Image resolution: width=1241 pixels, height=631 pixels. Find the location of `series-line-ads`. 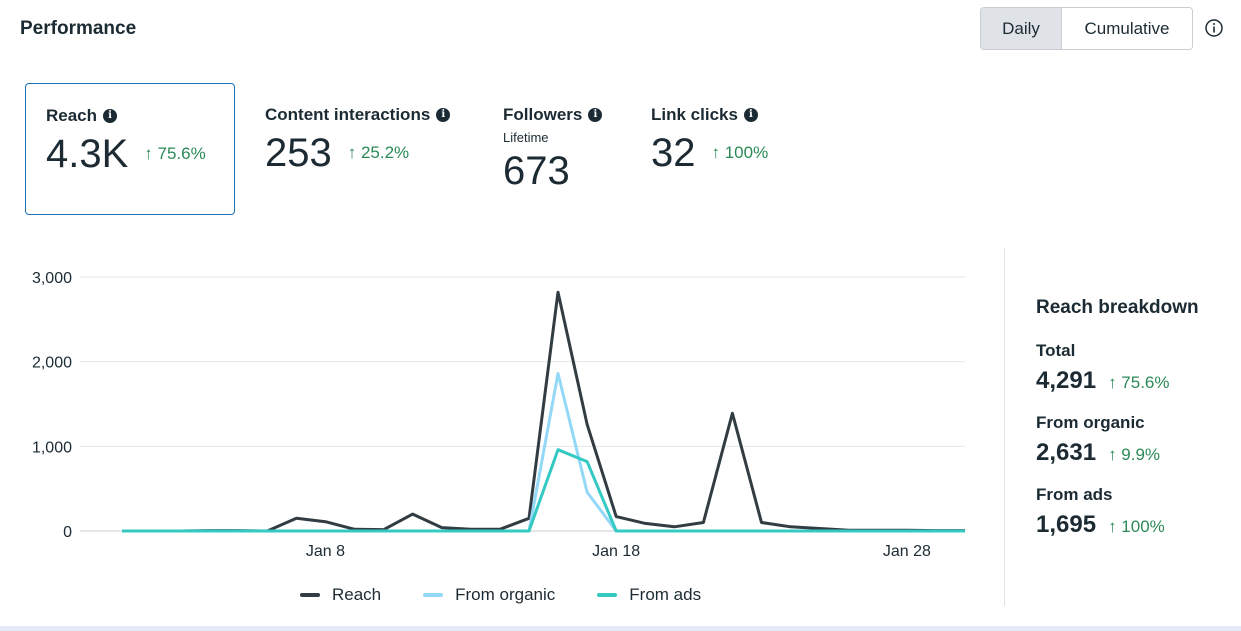

series-line-ads is located at coordinates (543, 490).